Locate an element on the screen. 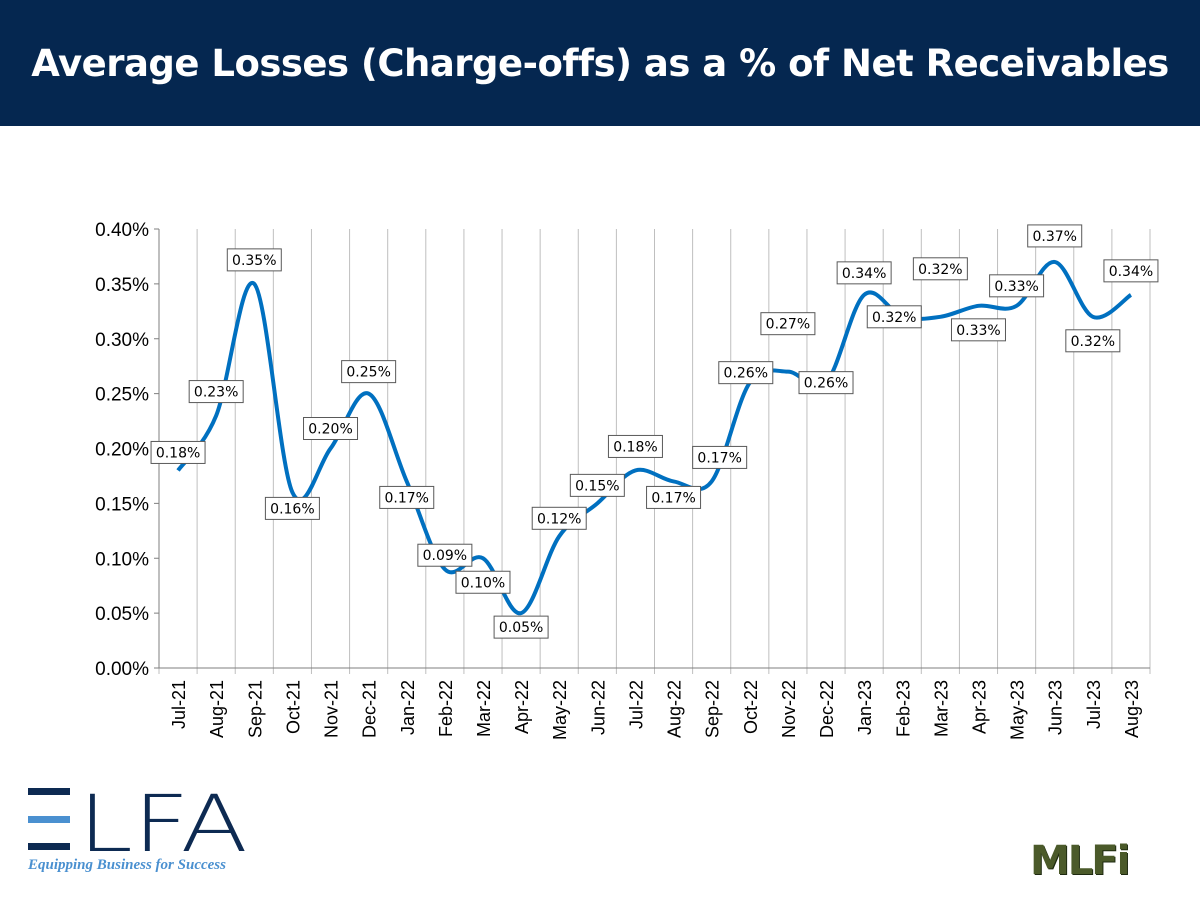  x-tick-label: Aug-22 is located at coordinates (675, 709).